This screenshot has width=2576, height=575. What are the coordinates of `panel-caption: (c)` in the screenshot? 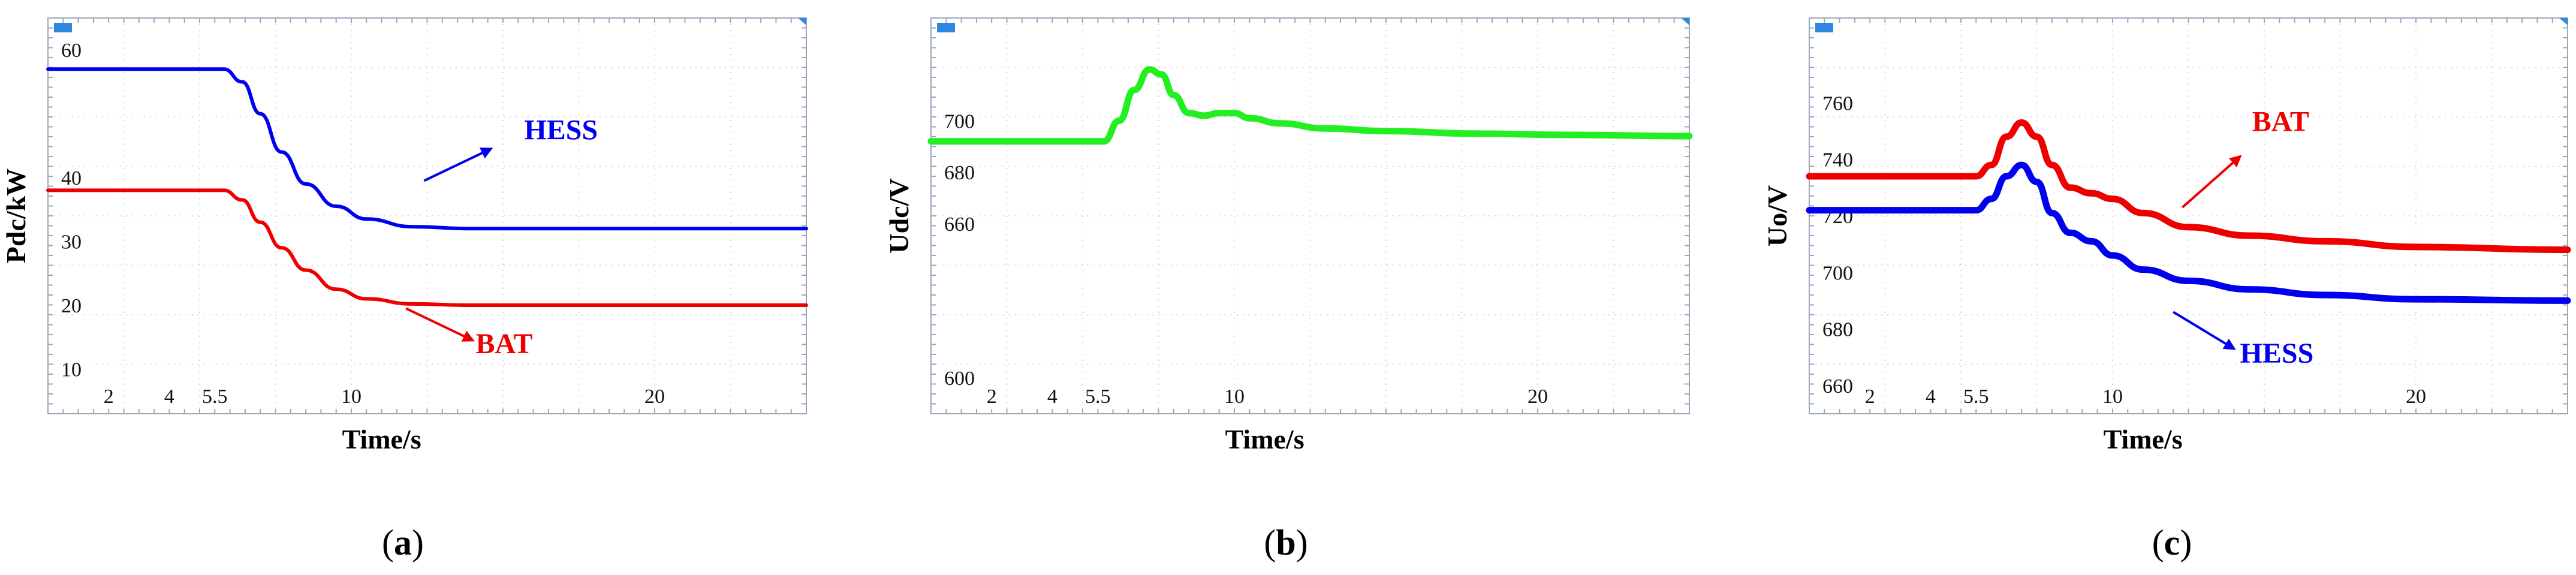 It's located at (2172, 542).